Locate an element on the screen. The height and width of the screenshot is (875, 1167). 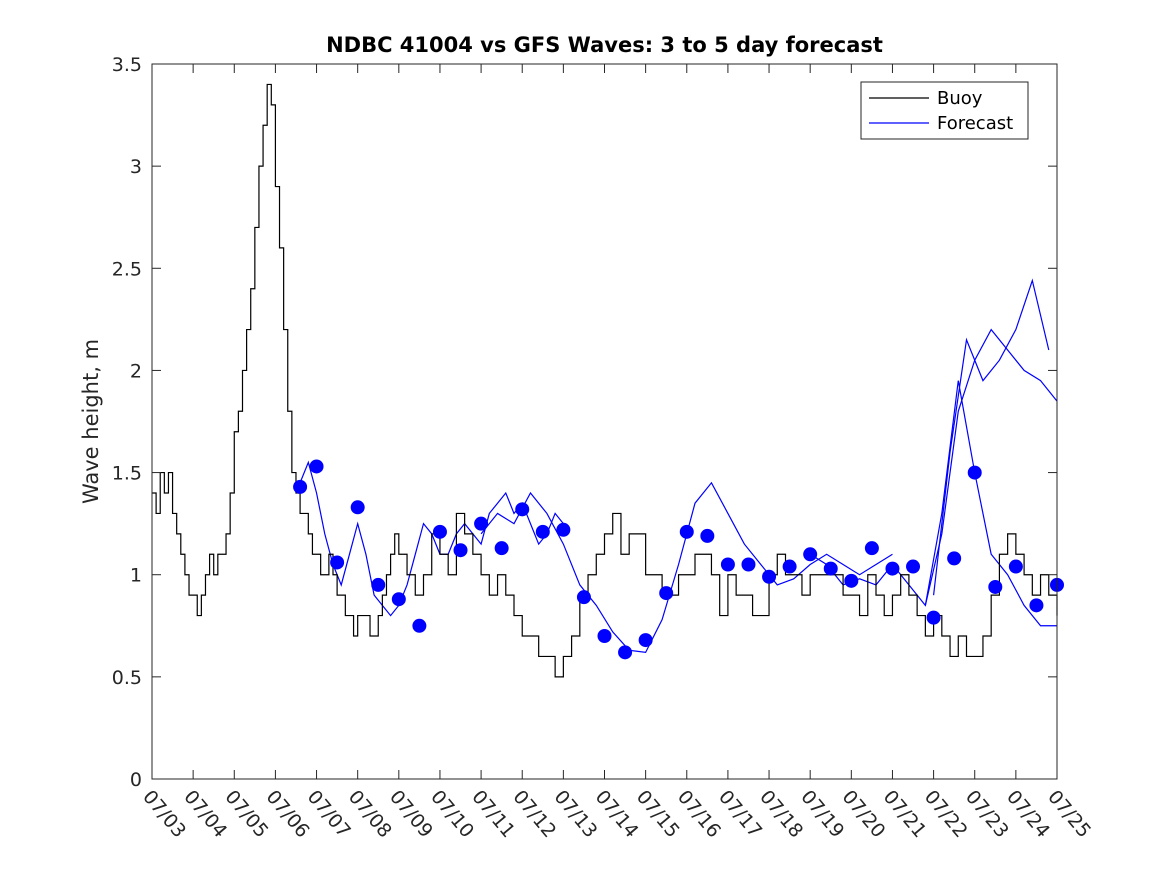
y-tick-label: 0.5 is located at coordinates (127, 678).